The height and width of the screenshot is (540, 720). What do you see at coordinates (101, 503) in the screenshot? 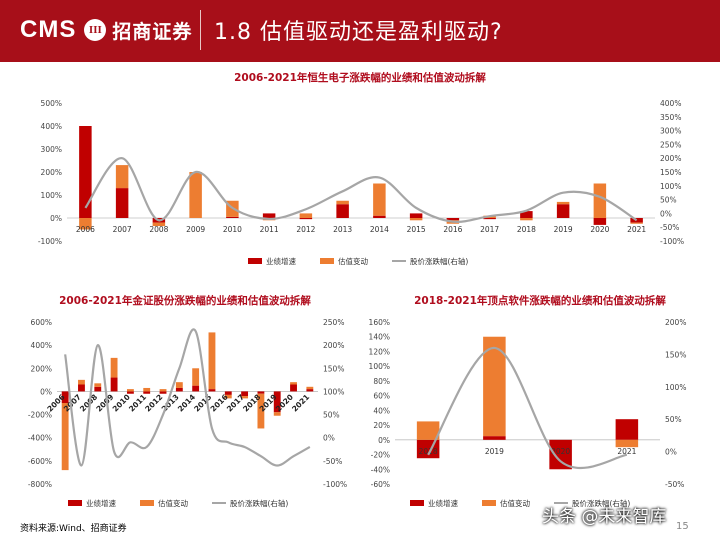
I see `legend-profit: 业绩增速` at bounding box center [101, 503].